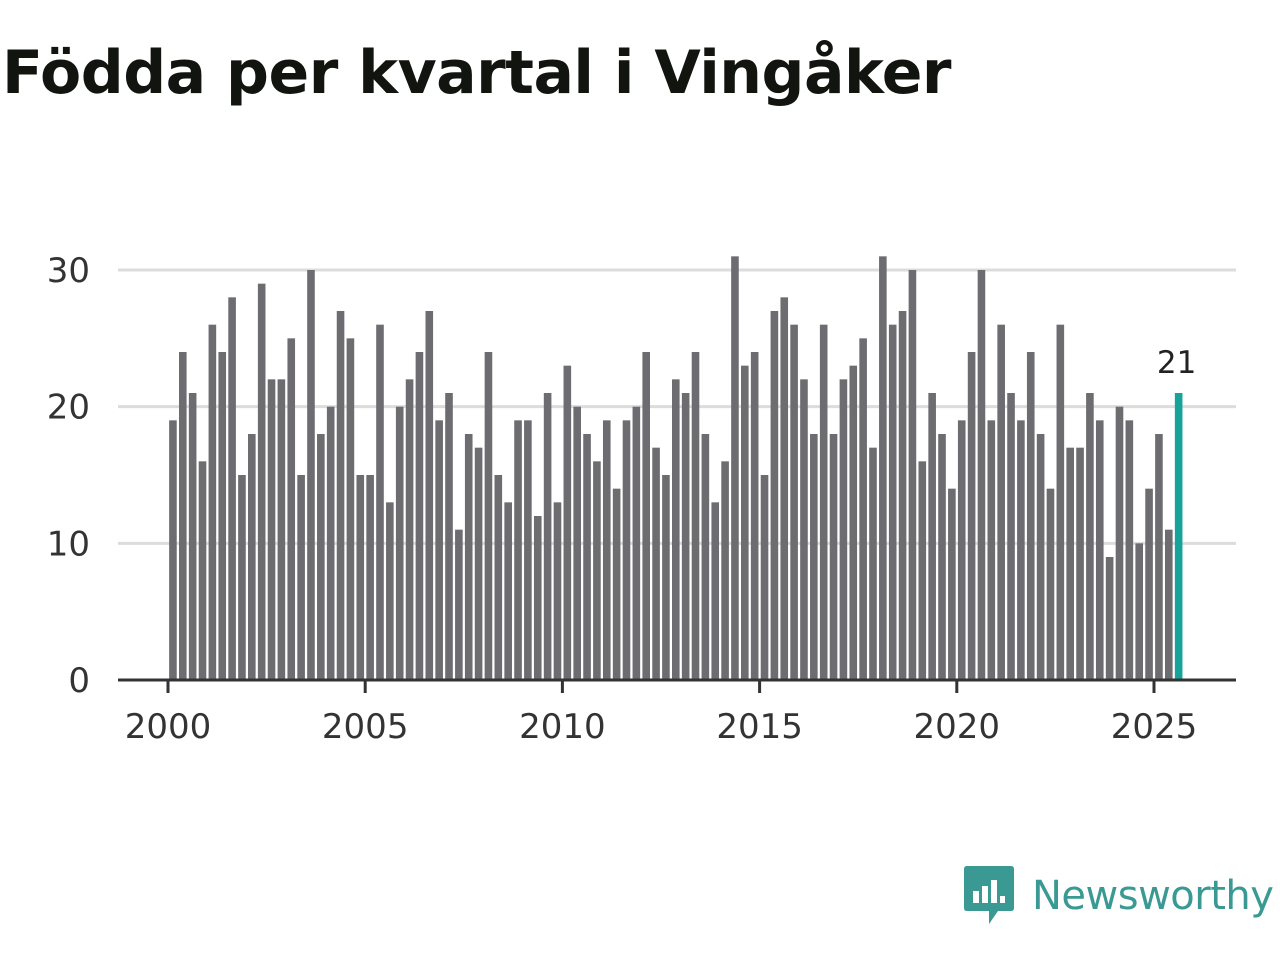  Describe the element at coordinates (1154, 727) in the screenshot. I see `x-tick-label-2025: 2025` at that location.